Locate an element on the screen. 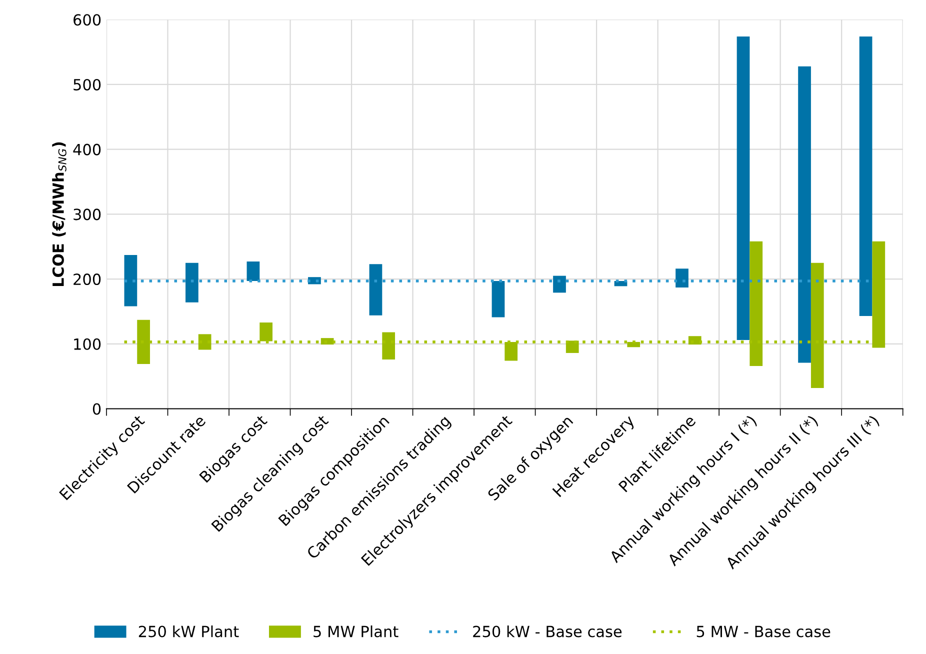  y-tick-label: 400 is located at coordinates (87, 150).